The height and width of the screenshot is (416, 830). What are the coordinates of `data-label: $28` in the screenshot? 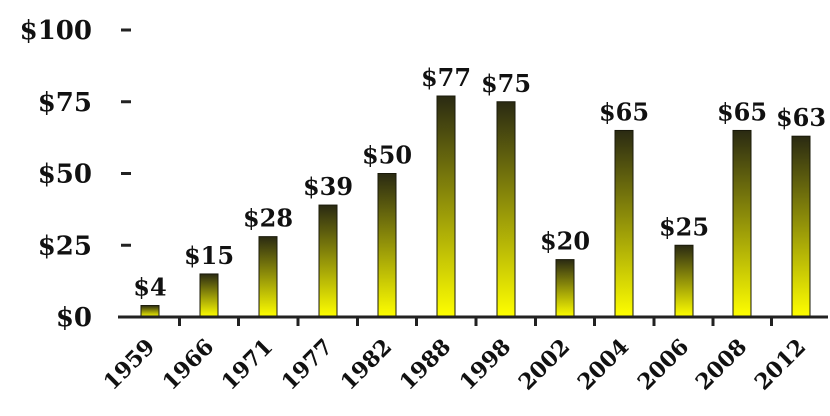 It's located at (268, 218).